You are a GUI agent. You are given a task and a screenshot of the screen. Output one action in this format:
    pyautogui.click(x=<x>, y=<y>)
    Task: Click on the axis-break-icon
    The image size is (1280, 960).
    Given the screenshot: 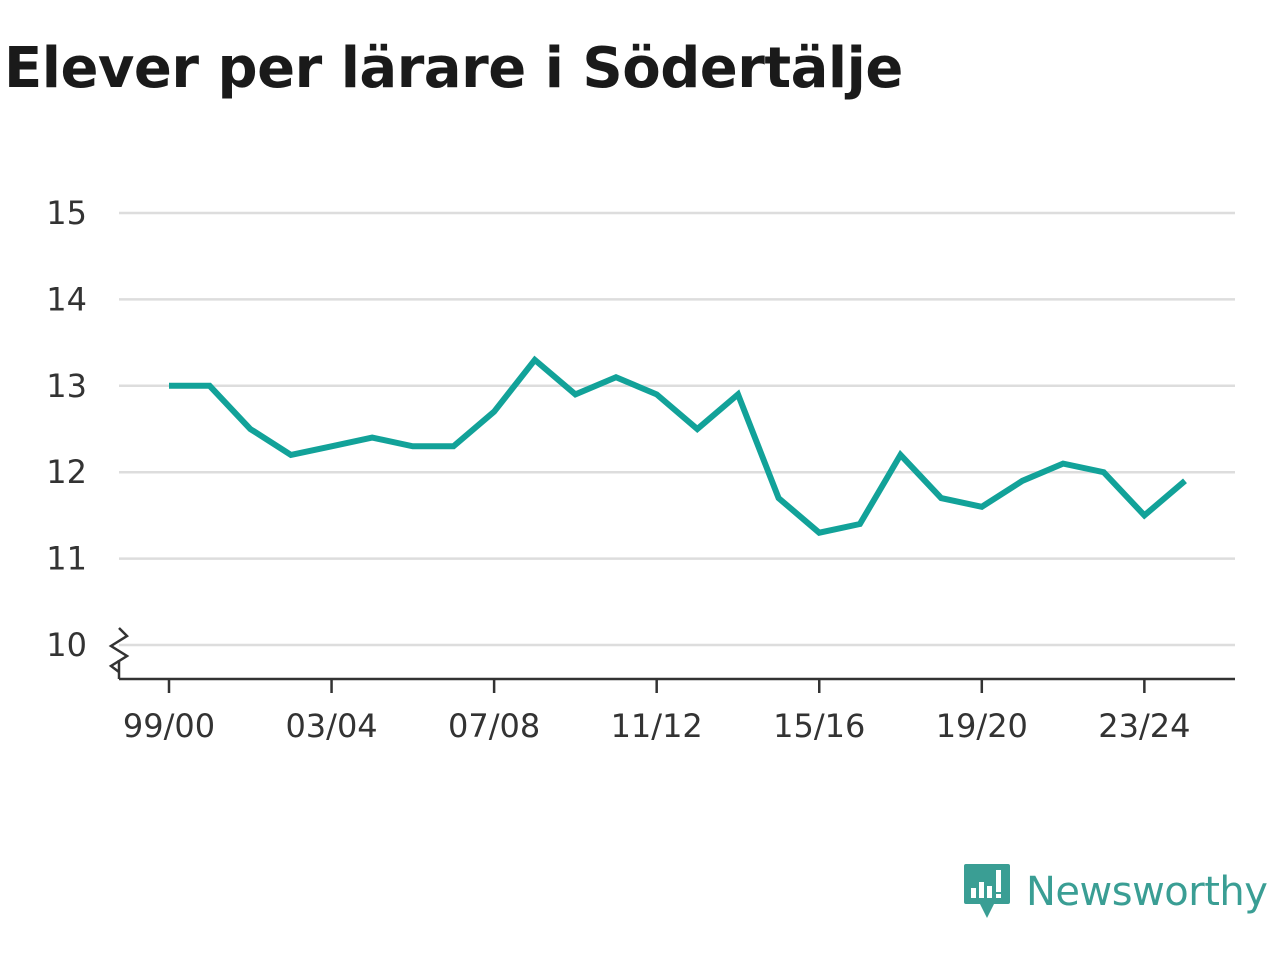 What is the action you would take?
    pyautogui.click(x=119, y=650)
    